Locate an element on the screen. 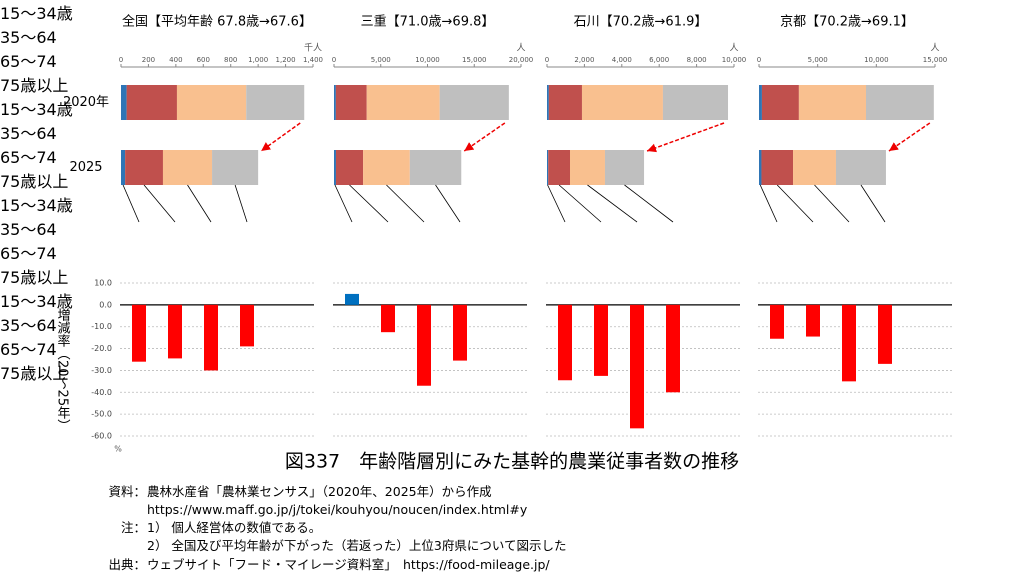  x-tick-label: 200 is located at coordinates (148, 60).